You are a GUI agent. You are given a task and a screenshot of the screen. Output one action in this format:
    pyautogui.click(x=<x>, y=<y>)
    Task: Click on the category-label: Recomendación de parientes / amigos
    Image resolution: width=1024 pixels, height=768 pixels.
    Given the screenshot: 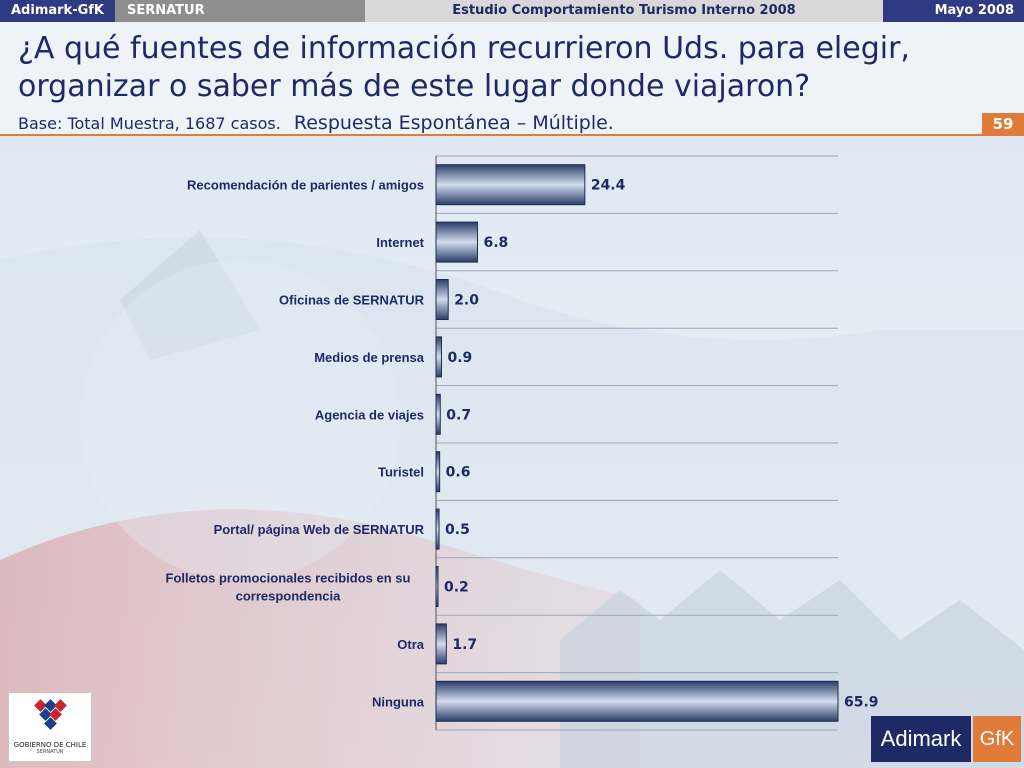 What is the action you would take?
    pyautogui.click(x=305, y=185)
    